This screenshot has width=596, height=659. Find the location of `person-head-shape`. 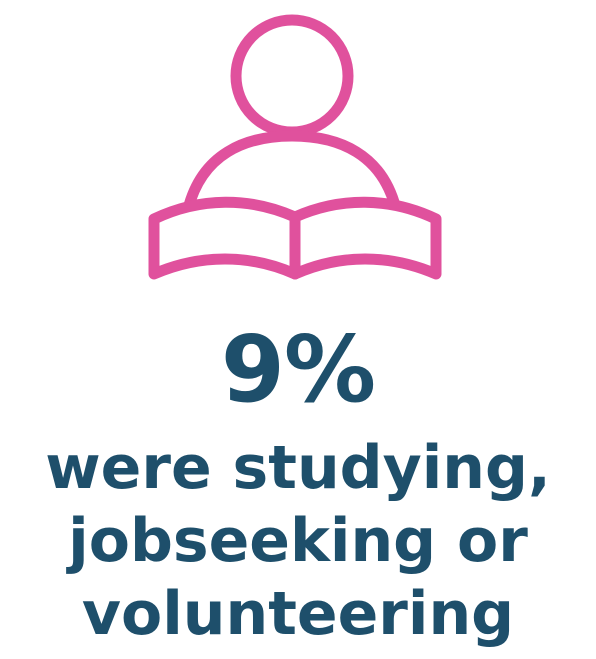

person-head-shape is located at coordinates (292, 76).